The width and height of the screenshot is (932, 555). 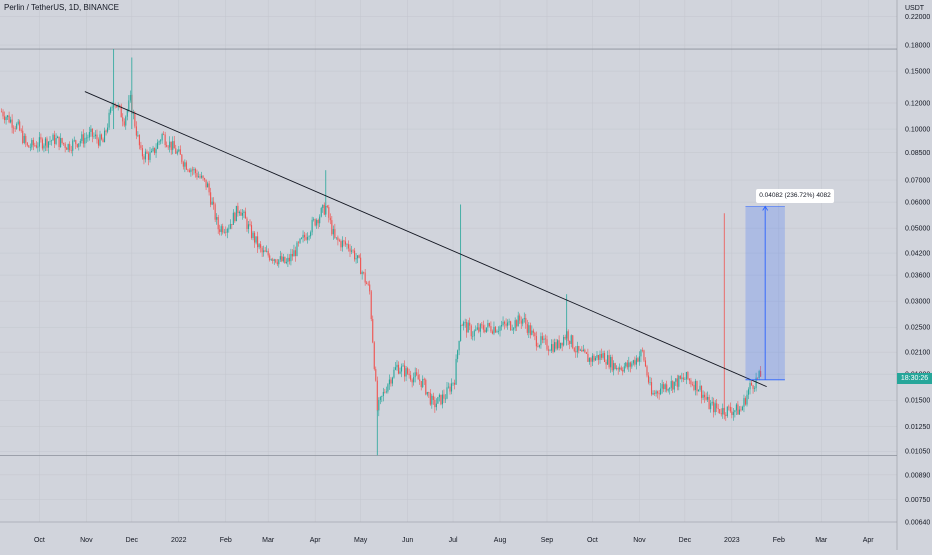 I want to click on y-tick-label: 0.10000, so click(x=917, y=130).